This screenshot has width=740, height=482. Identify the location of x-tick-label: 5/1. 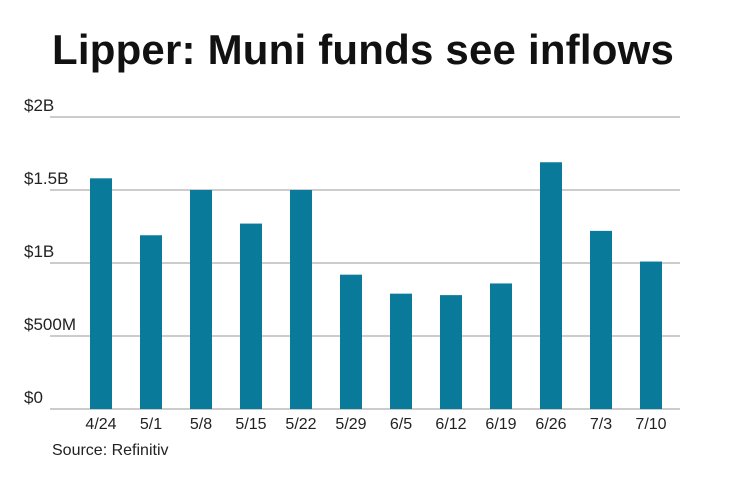
(151, 424).